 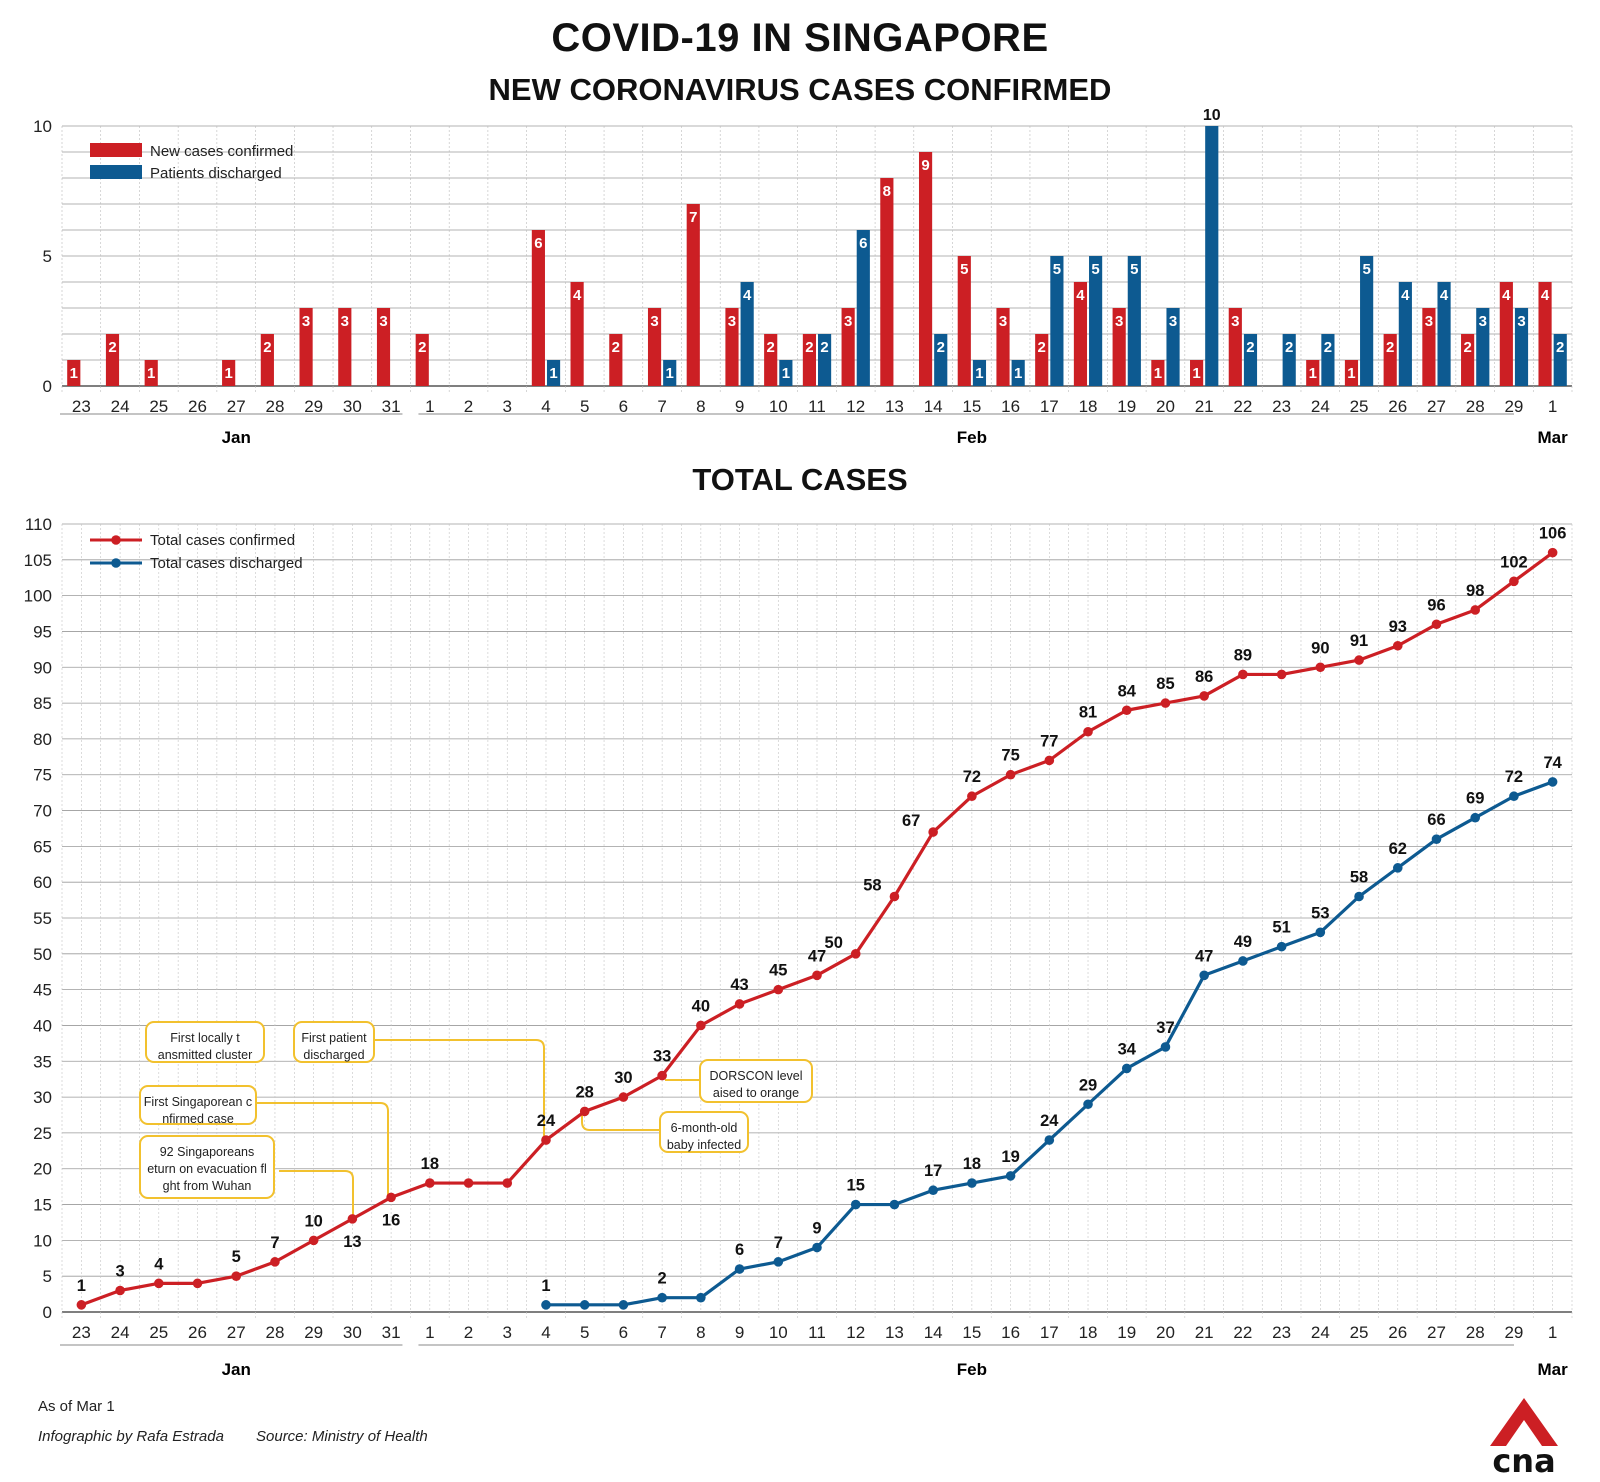 What do you see at coordinates (1552, 1332) in the screenshot?
I see `line-x-tick: 1` at bounding box center [1552, 1332].